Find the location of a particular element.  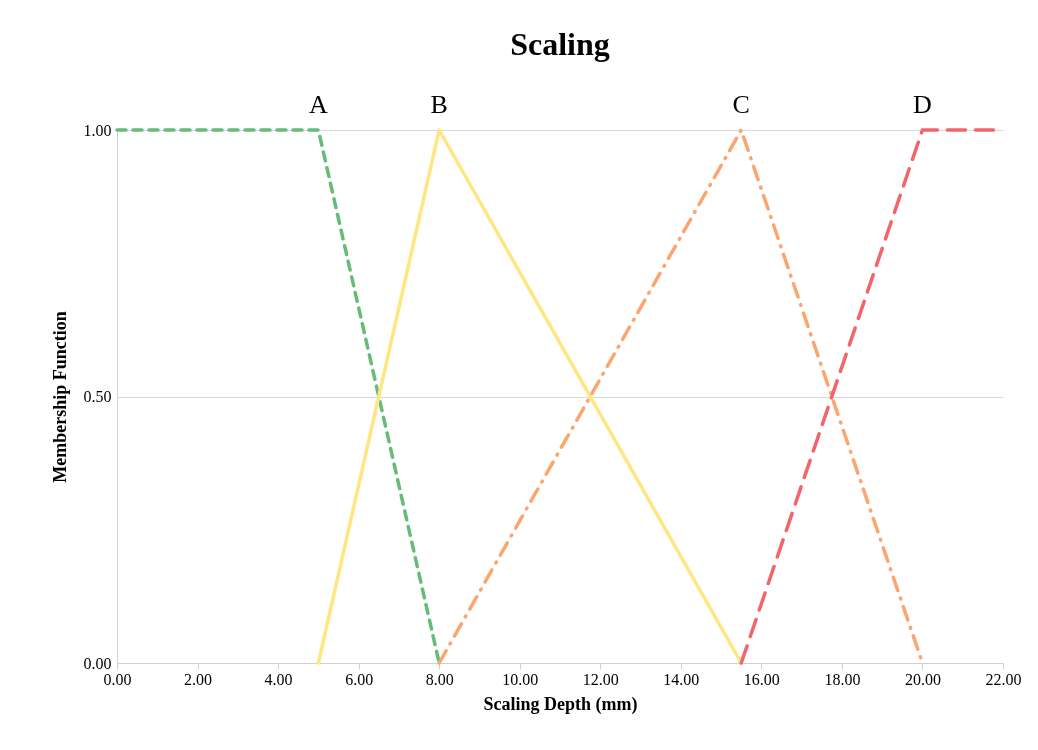

x-tick-label: 8.00 is located at coordinates (439, 679).